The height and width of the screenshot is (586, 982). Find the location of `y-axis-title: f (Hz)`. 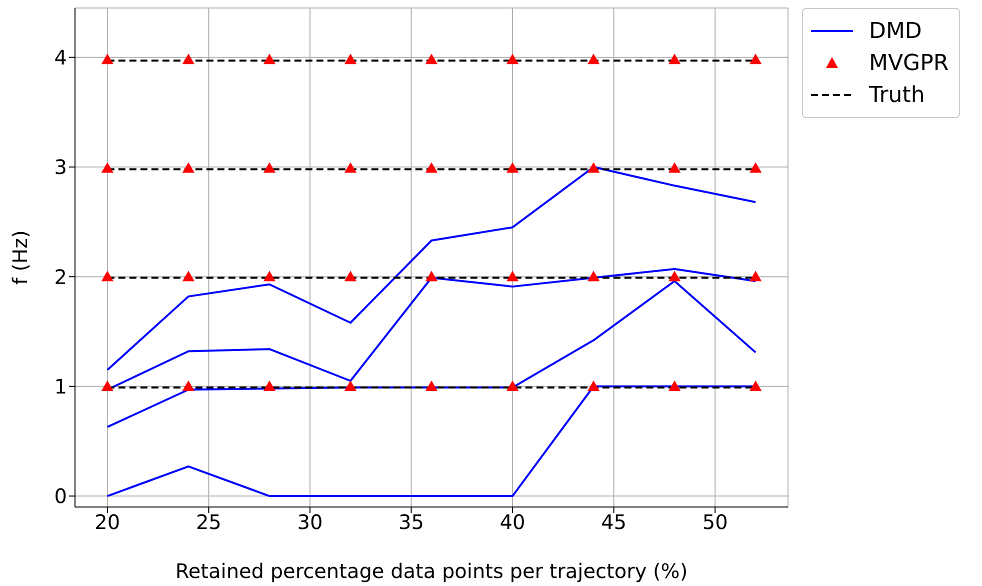

y-axis-title: f (Hz) is located at coordinates (20, 257).